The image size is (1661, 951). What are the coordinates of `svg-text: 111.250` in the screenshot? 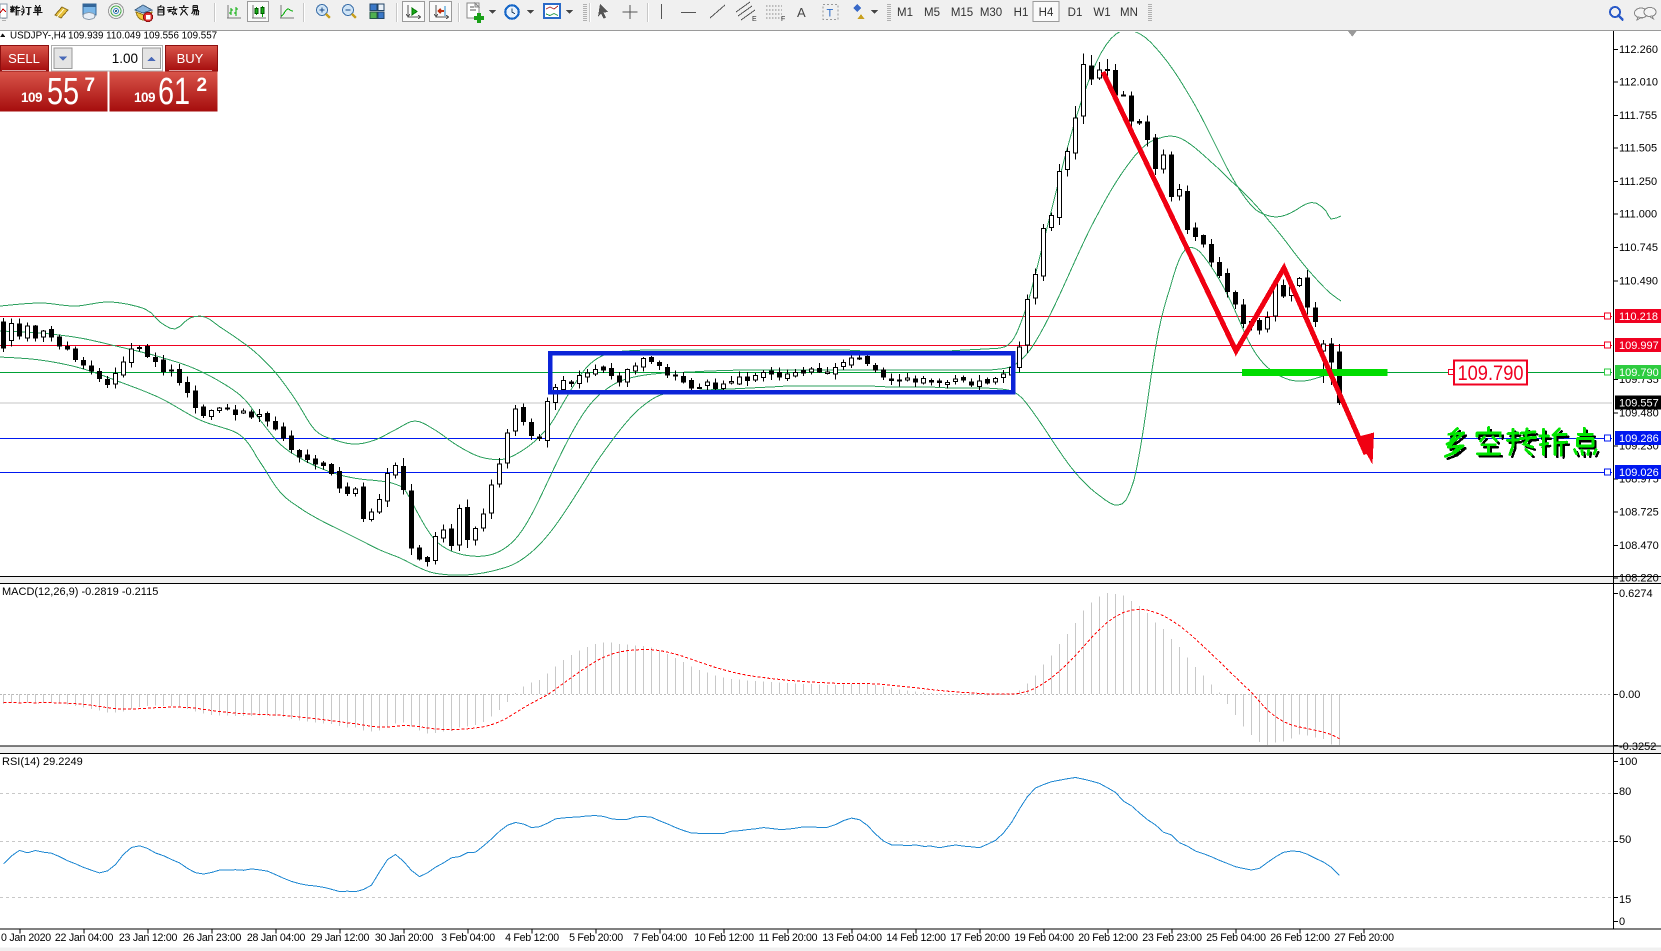 It's located at (1638, 182).